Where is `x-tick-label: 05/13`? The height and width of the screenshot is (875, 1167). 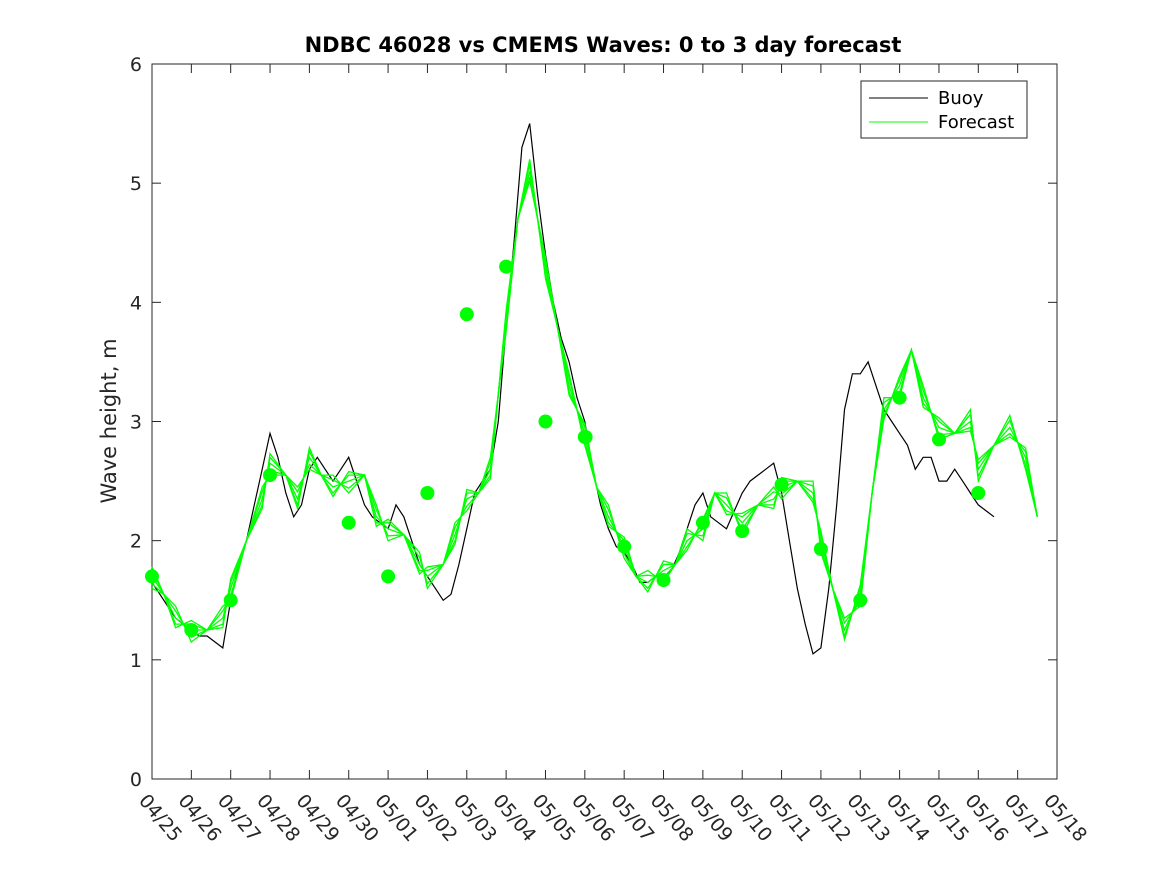 x-tick-label: 05/13 is located at coordinates (868, 818).